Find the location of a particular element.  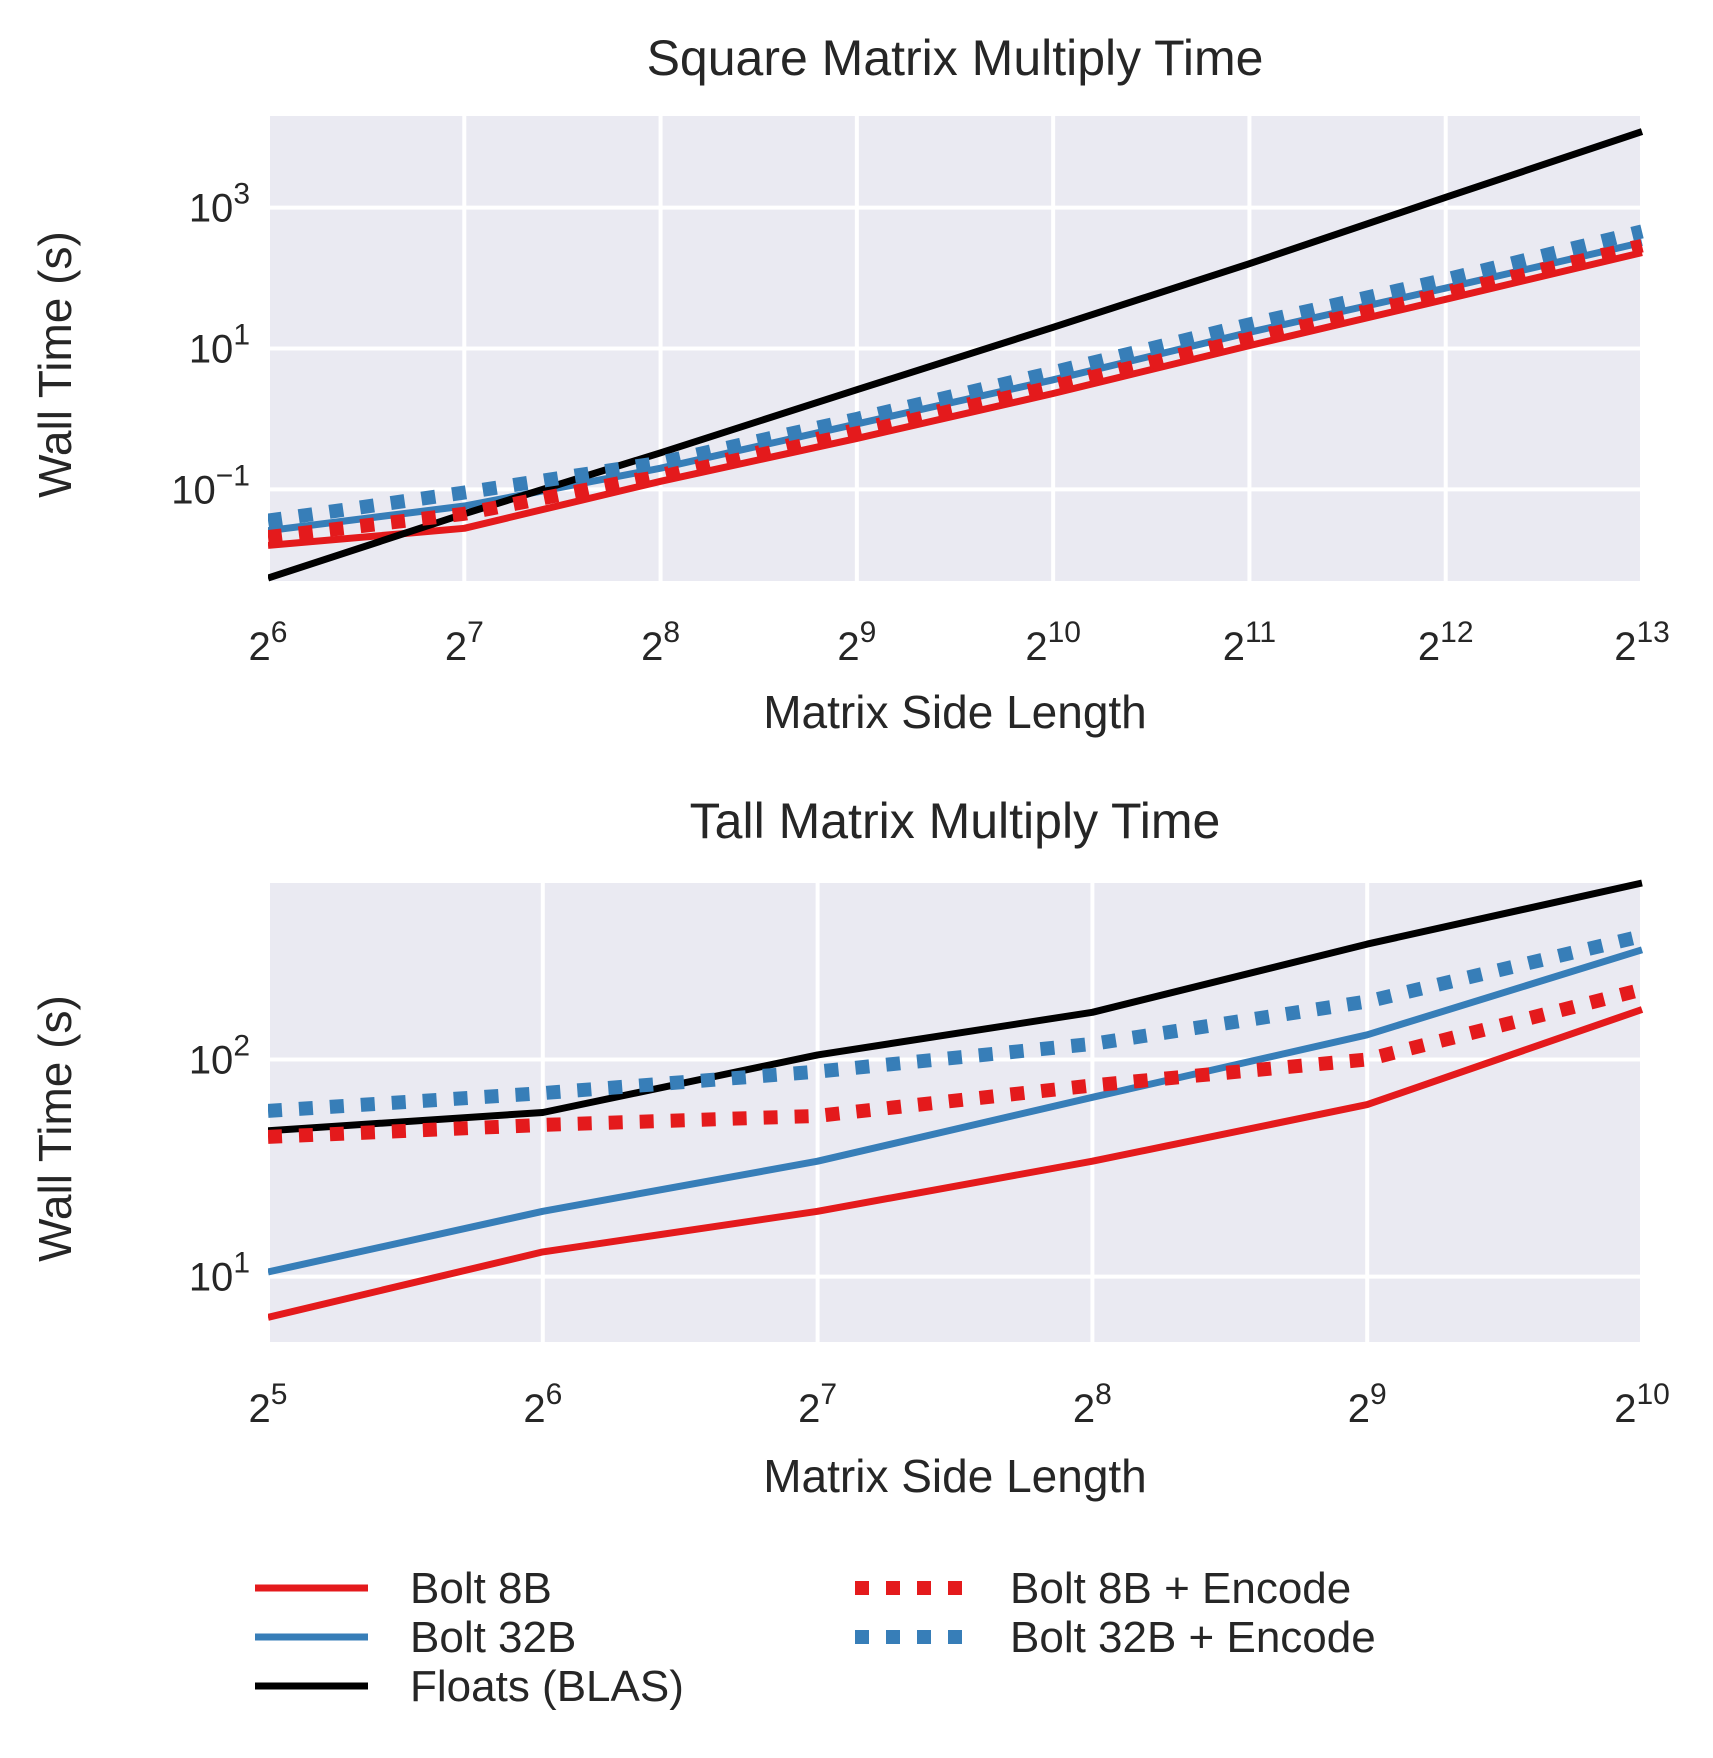

series-line-bolt-32b-encode is located at coordinates (956, 1023).